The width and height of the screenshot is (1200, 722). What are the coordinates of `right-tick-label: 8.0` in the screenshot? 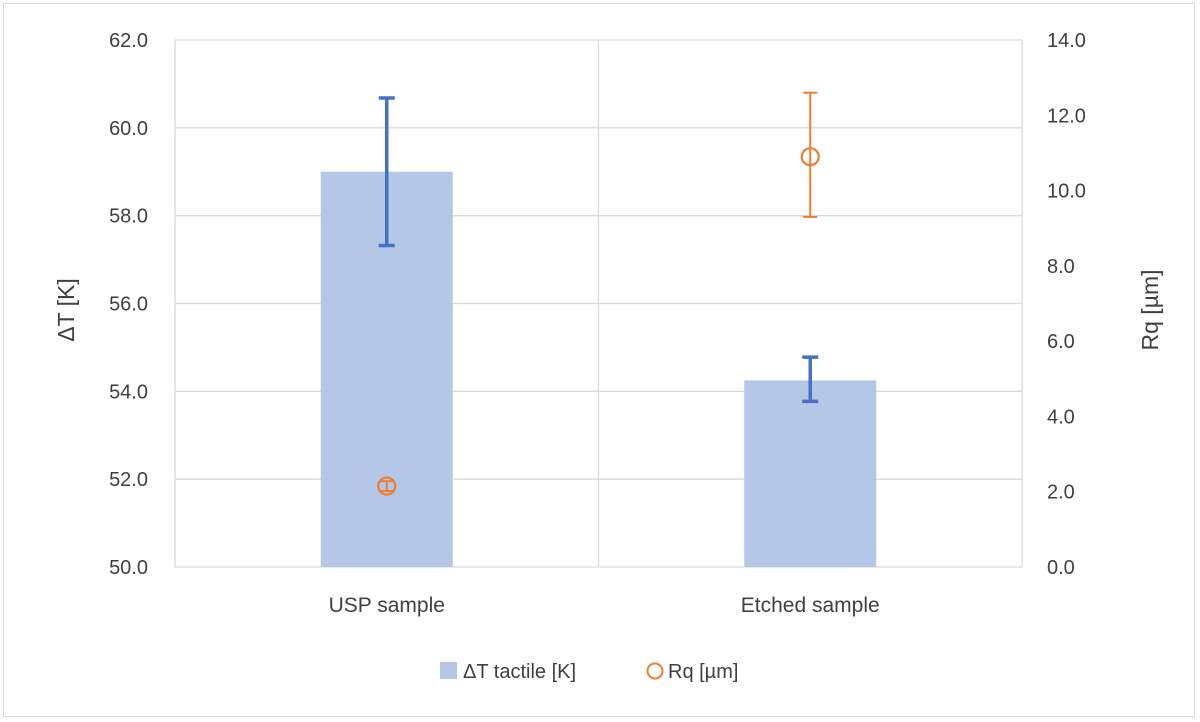 It's located at (1061, 267).